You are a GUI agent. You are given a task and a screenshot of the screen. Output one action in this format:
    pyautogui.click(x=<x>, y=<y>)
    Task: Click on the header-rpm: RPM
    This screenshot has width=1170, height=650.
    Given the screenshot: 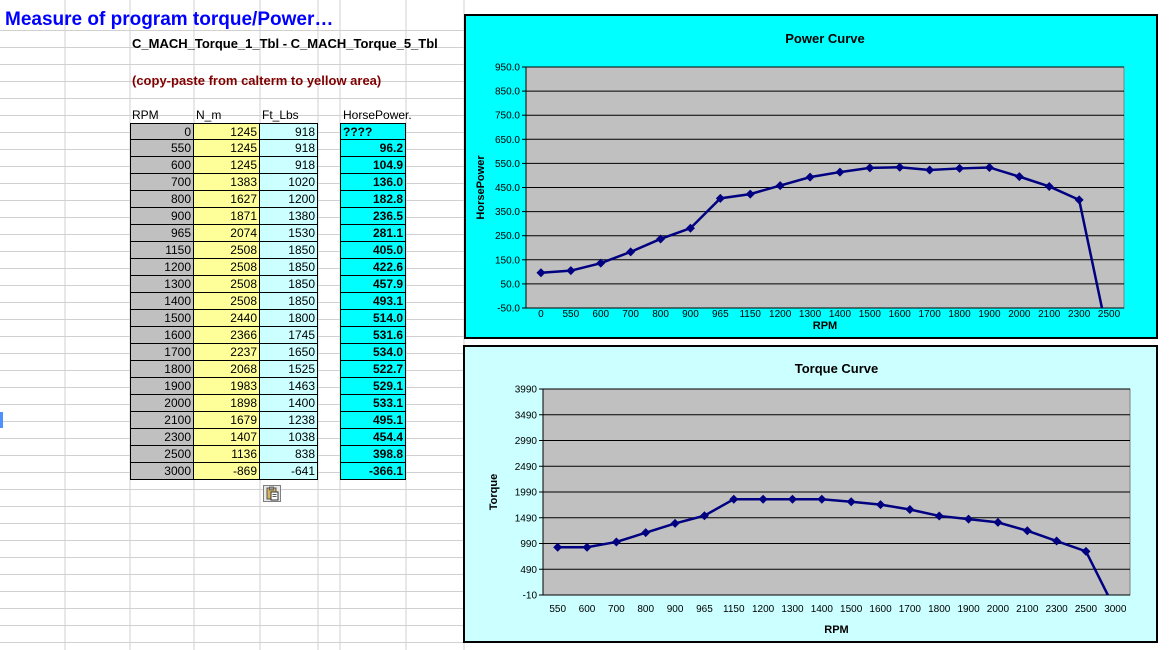 What is the action you would take?
    pyautogui.click(x=145, y=115)
    